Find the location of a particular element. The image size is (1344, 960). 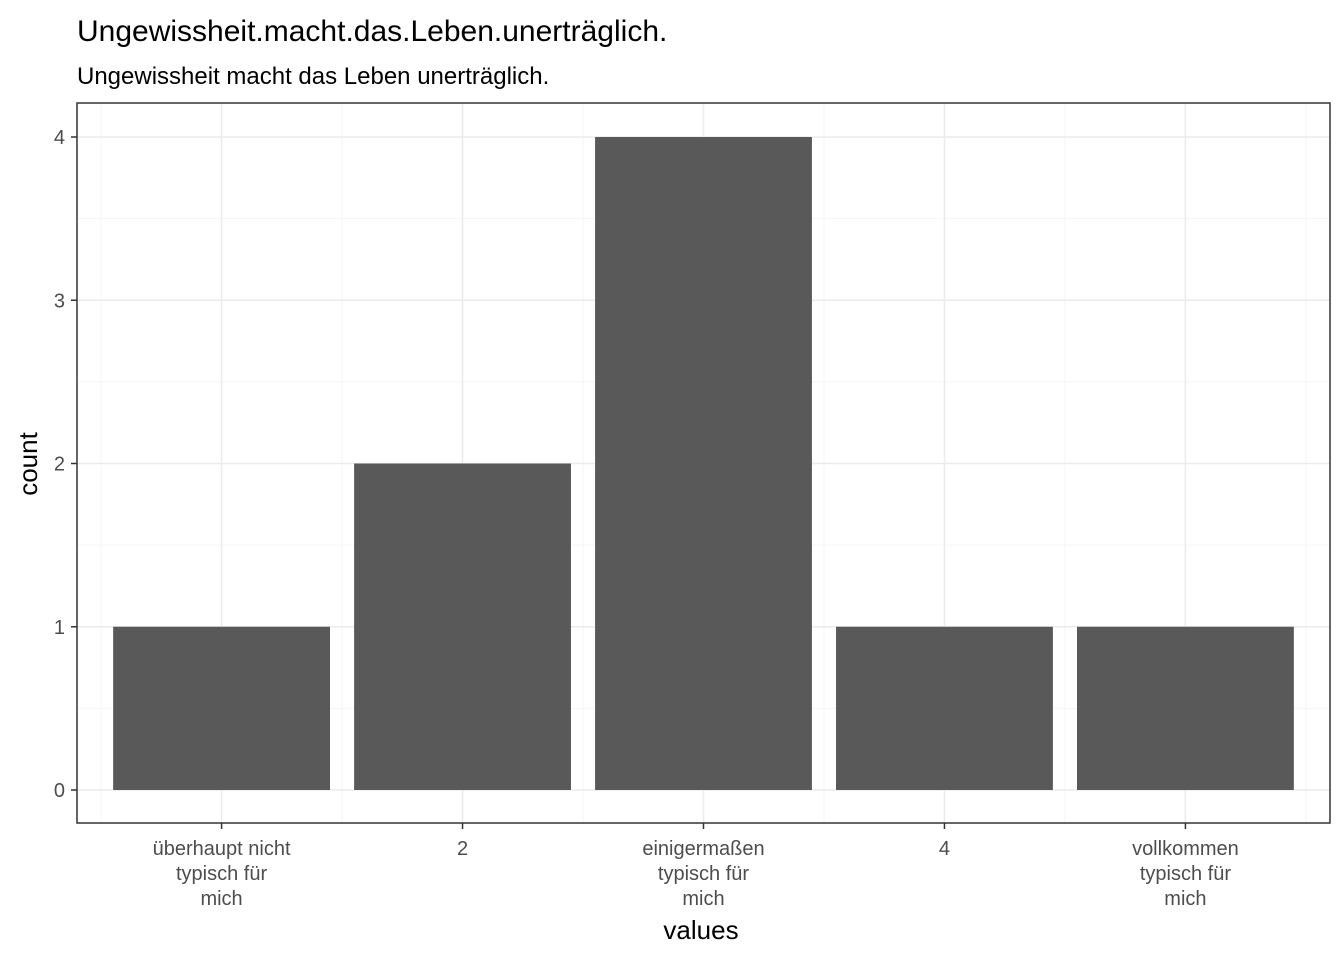

x-tick-label-line: 4 is located at coordinates (944, 849).